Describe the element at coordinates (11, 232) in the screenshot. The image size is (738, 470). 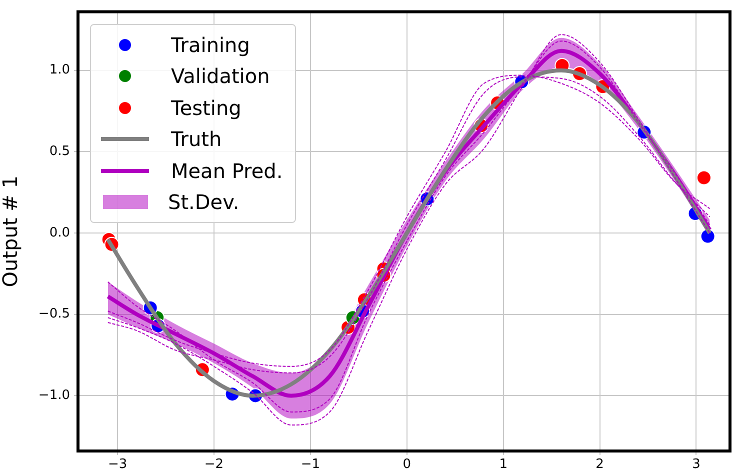
I see `y-axis-title: Output # 1` at that location.